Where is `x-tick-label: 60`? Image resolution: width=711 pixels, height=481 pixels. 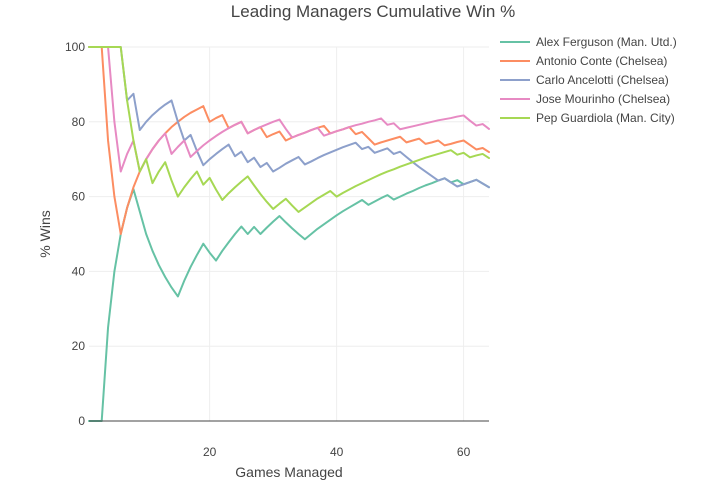 x-tick-label: 60 is located at coordinates (464, 452).